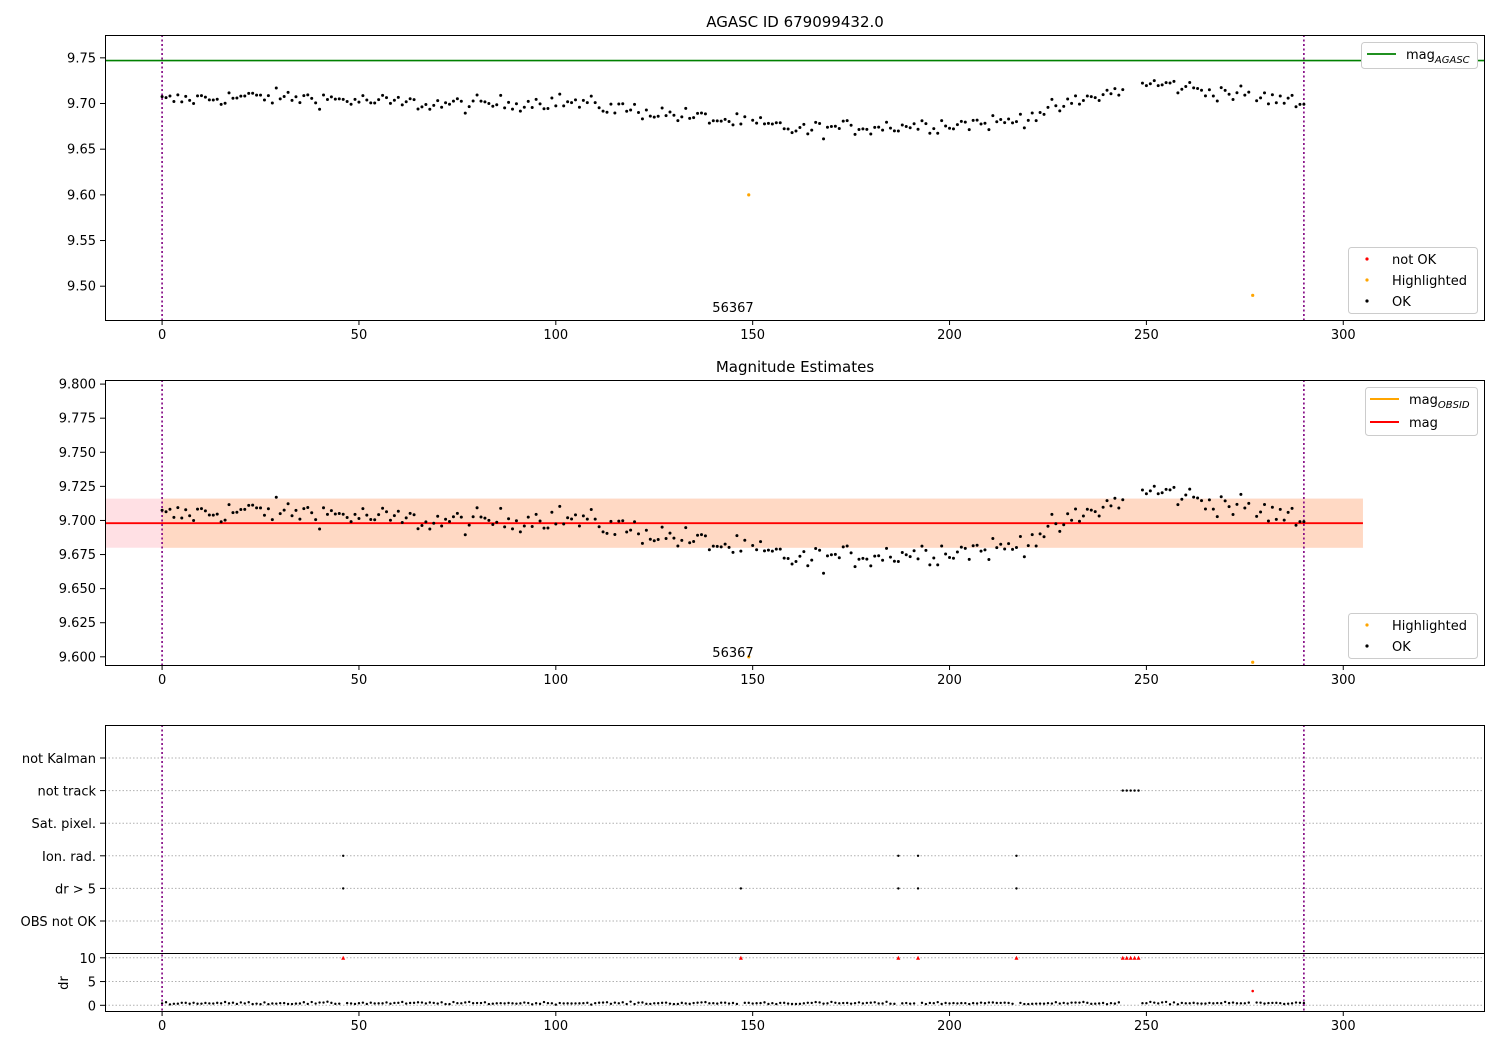  Describe the element at coordinates (359, 680) in the screenshot. I see `magnitude-xtick-label: 50` at that location.